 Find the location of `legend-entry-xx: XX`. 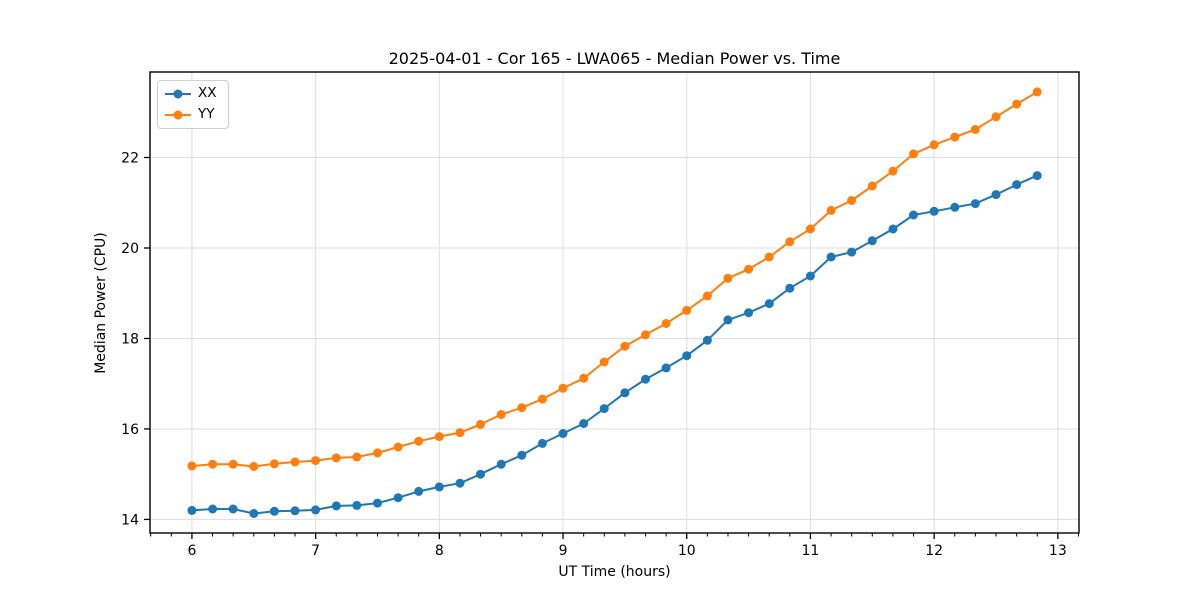

legend-entry-xx: XX is located at coordinates (192, 94).